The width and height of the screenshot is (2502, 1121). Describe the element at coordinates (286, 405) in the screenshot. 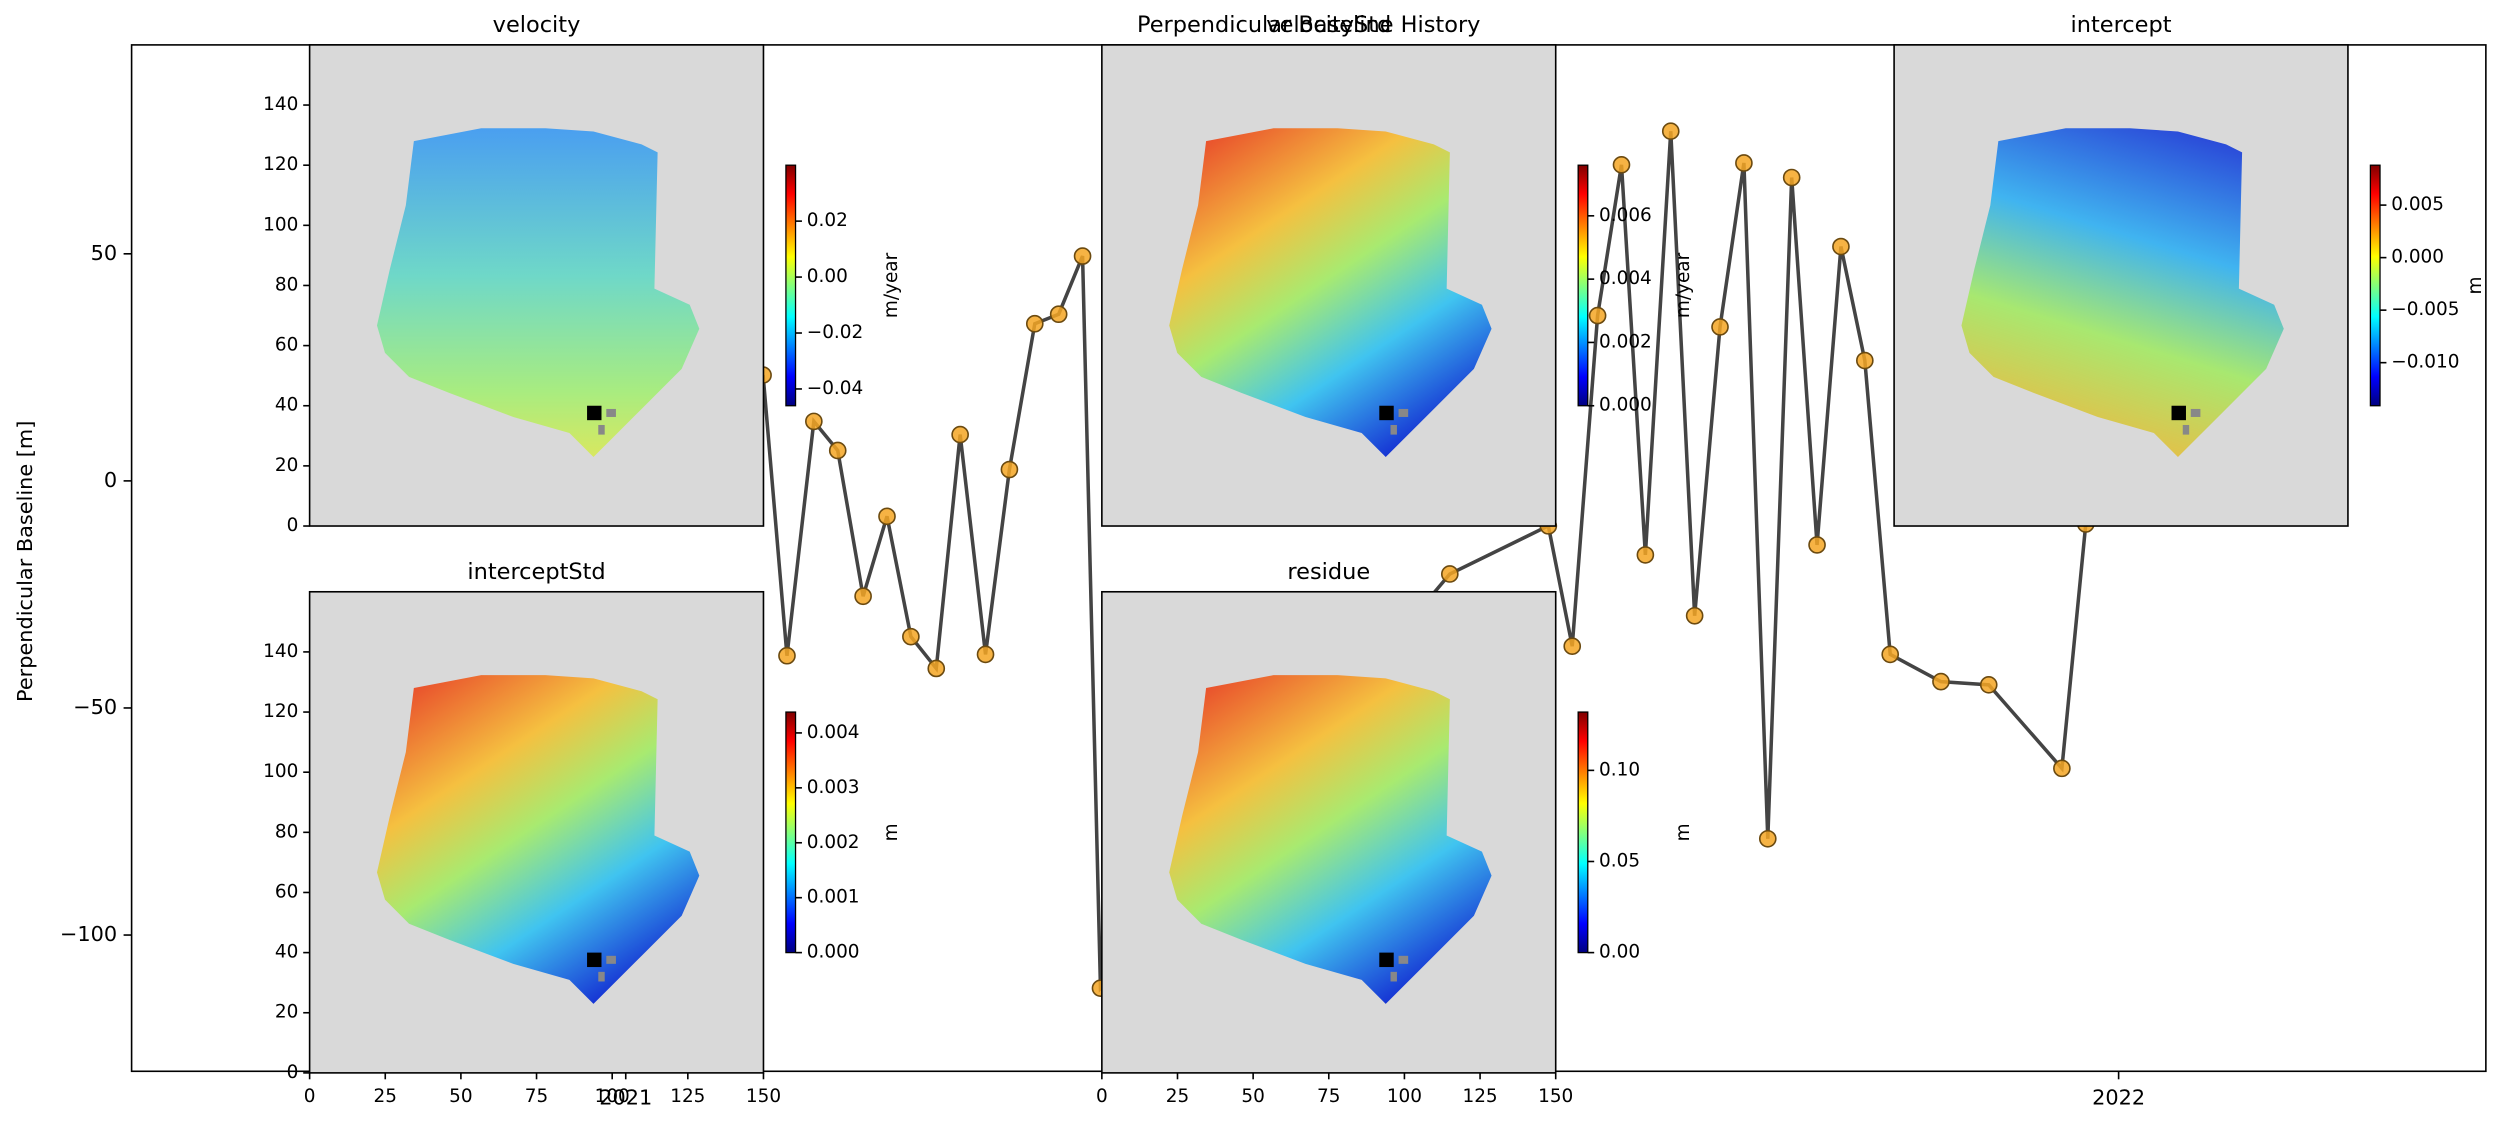

I see `y-tick-label: 40` at that location.